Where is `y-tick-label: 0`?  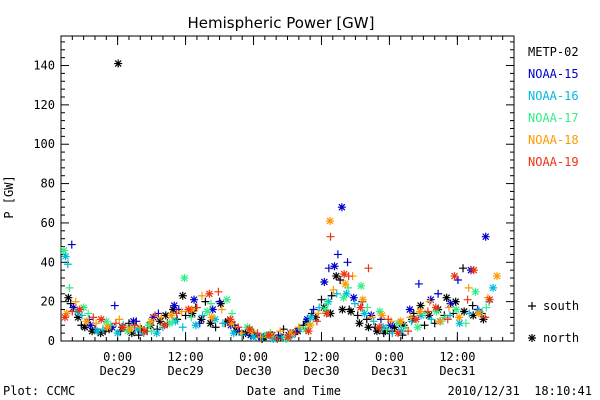
y-tick-label: 0 is located at coordinates (51, 341).